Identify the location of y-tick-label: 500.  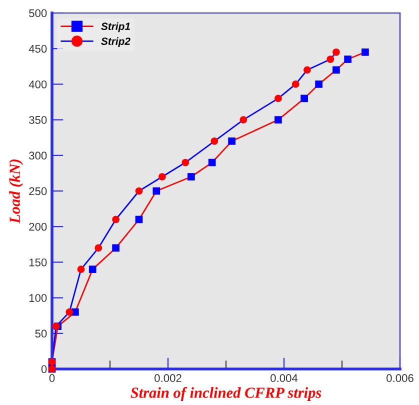
(38, 13).